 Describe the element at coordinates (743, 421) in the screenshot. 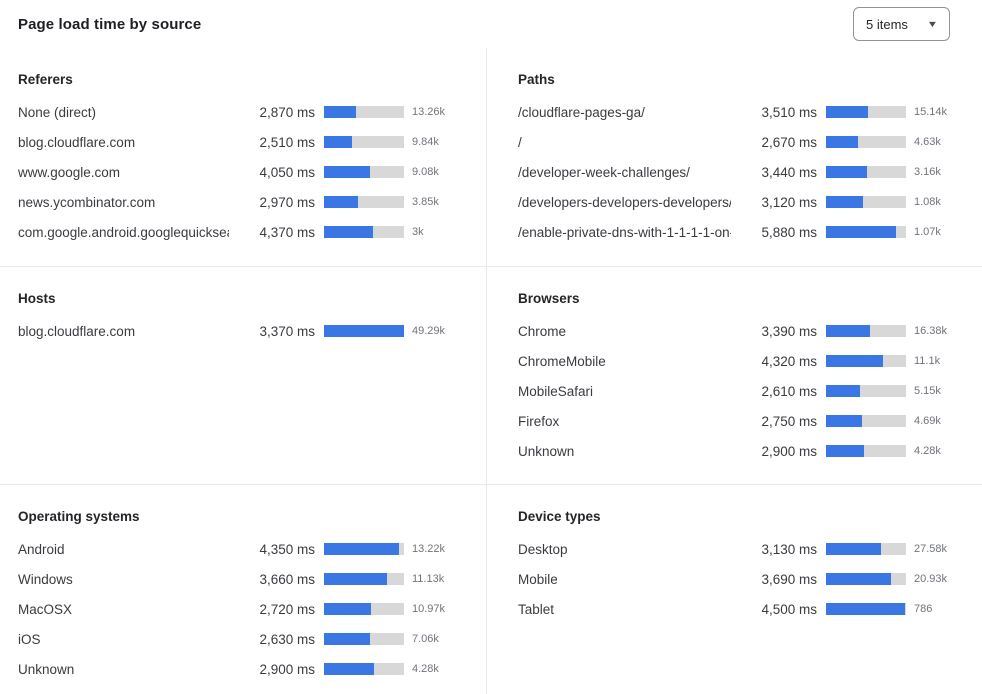

I see `metric-row: Firefox 2,750 ms 4.69k` at that location.